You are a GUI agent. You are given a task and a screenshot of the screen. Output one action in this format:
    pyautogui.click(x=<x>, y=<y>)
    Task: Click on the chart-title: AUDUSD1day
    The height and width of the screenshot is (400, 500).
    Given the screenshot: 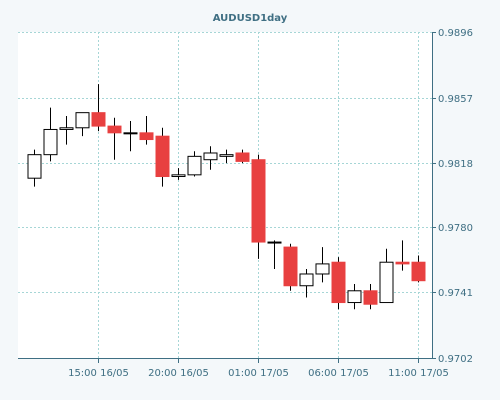 What is the action you would take?
    pyautogui.click(x=250, y=18)
    